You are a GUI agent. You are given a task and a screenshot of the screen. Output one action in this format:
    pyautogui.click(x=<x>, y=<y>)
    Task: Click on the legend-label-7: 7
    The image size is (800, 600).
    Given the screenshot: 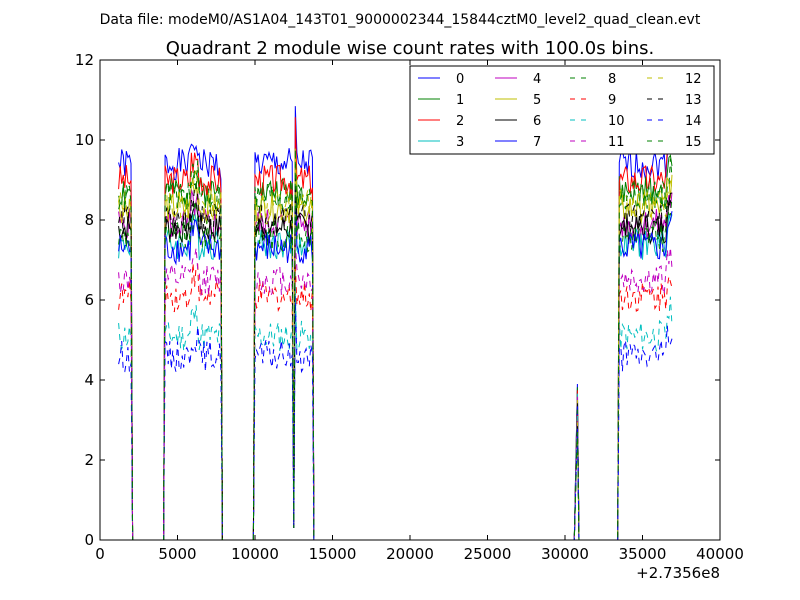 What is the action you would take?
    pyautogui.click(x=537, y=142)
    